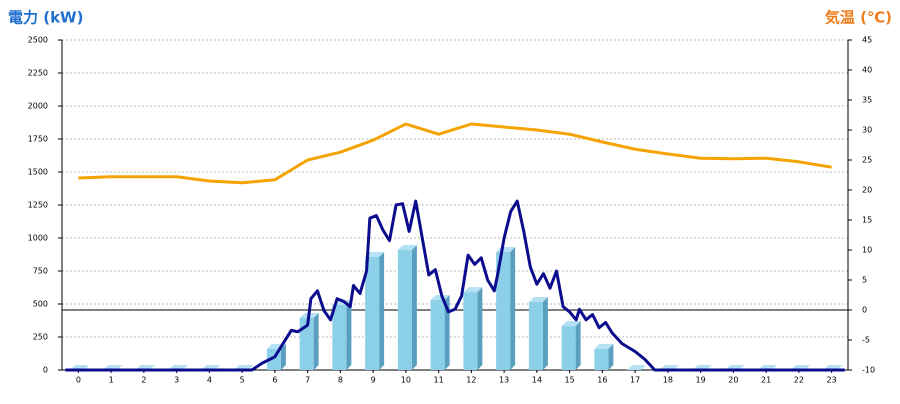 Image resolution: width=900 pixels, height=404 pixels. What do you see at coordinates (868, 370) in the screenshot?
I see `y2-tick-label: -10` at bounding box center [868, 370].